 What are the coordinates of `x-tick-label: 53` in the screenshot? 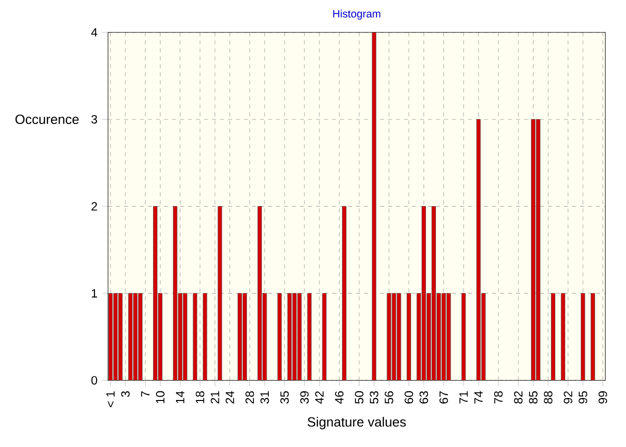 It's located at (374, 397).